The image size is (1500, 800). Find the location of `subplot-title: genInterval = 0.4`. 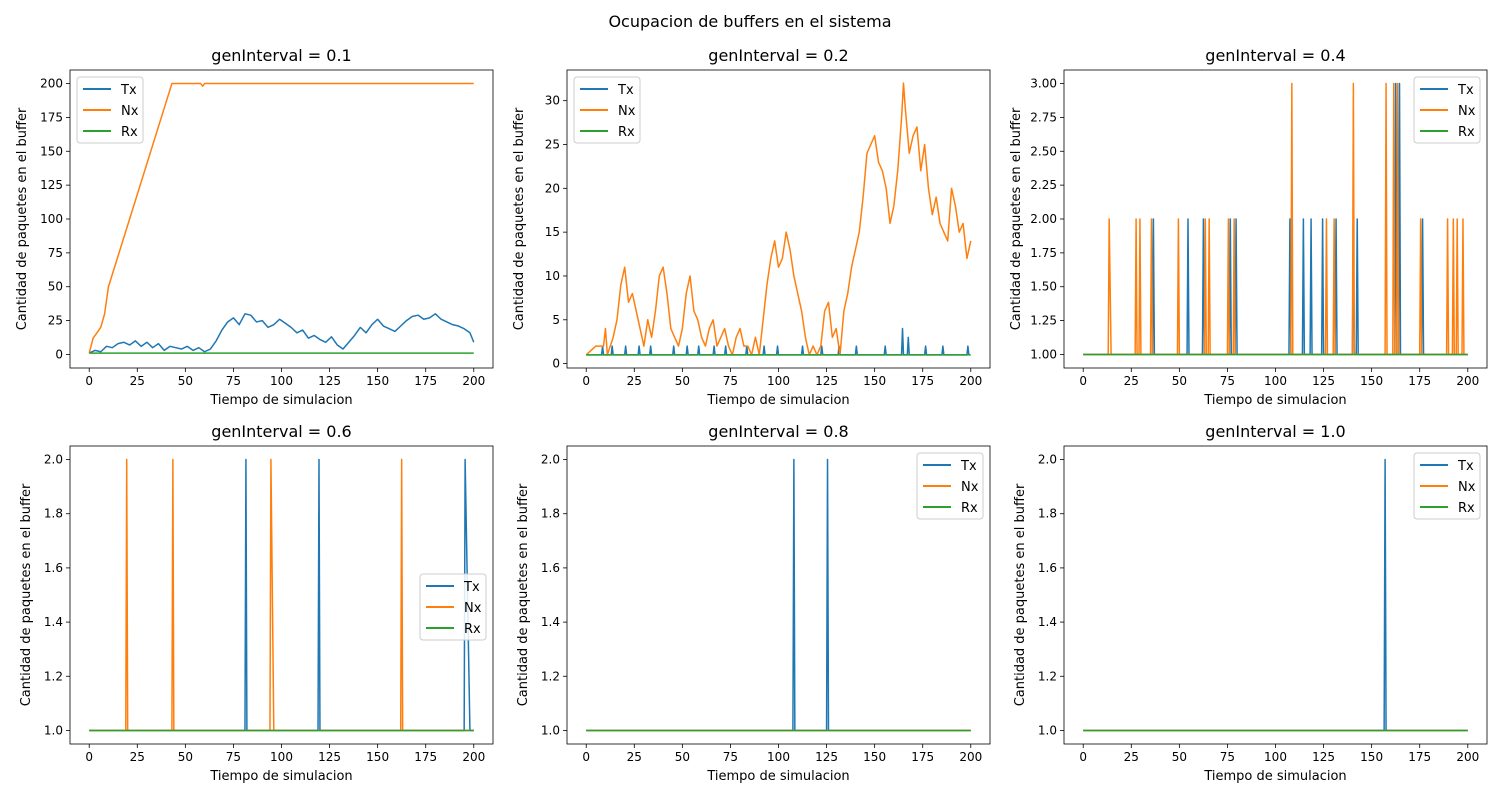

subplot-title: genInterval = 0.4 is located at coordinates (1275, 55).